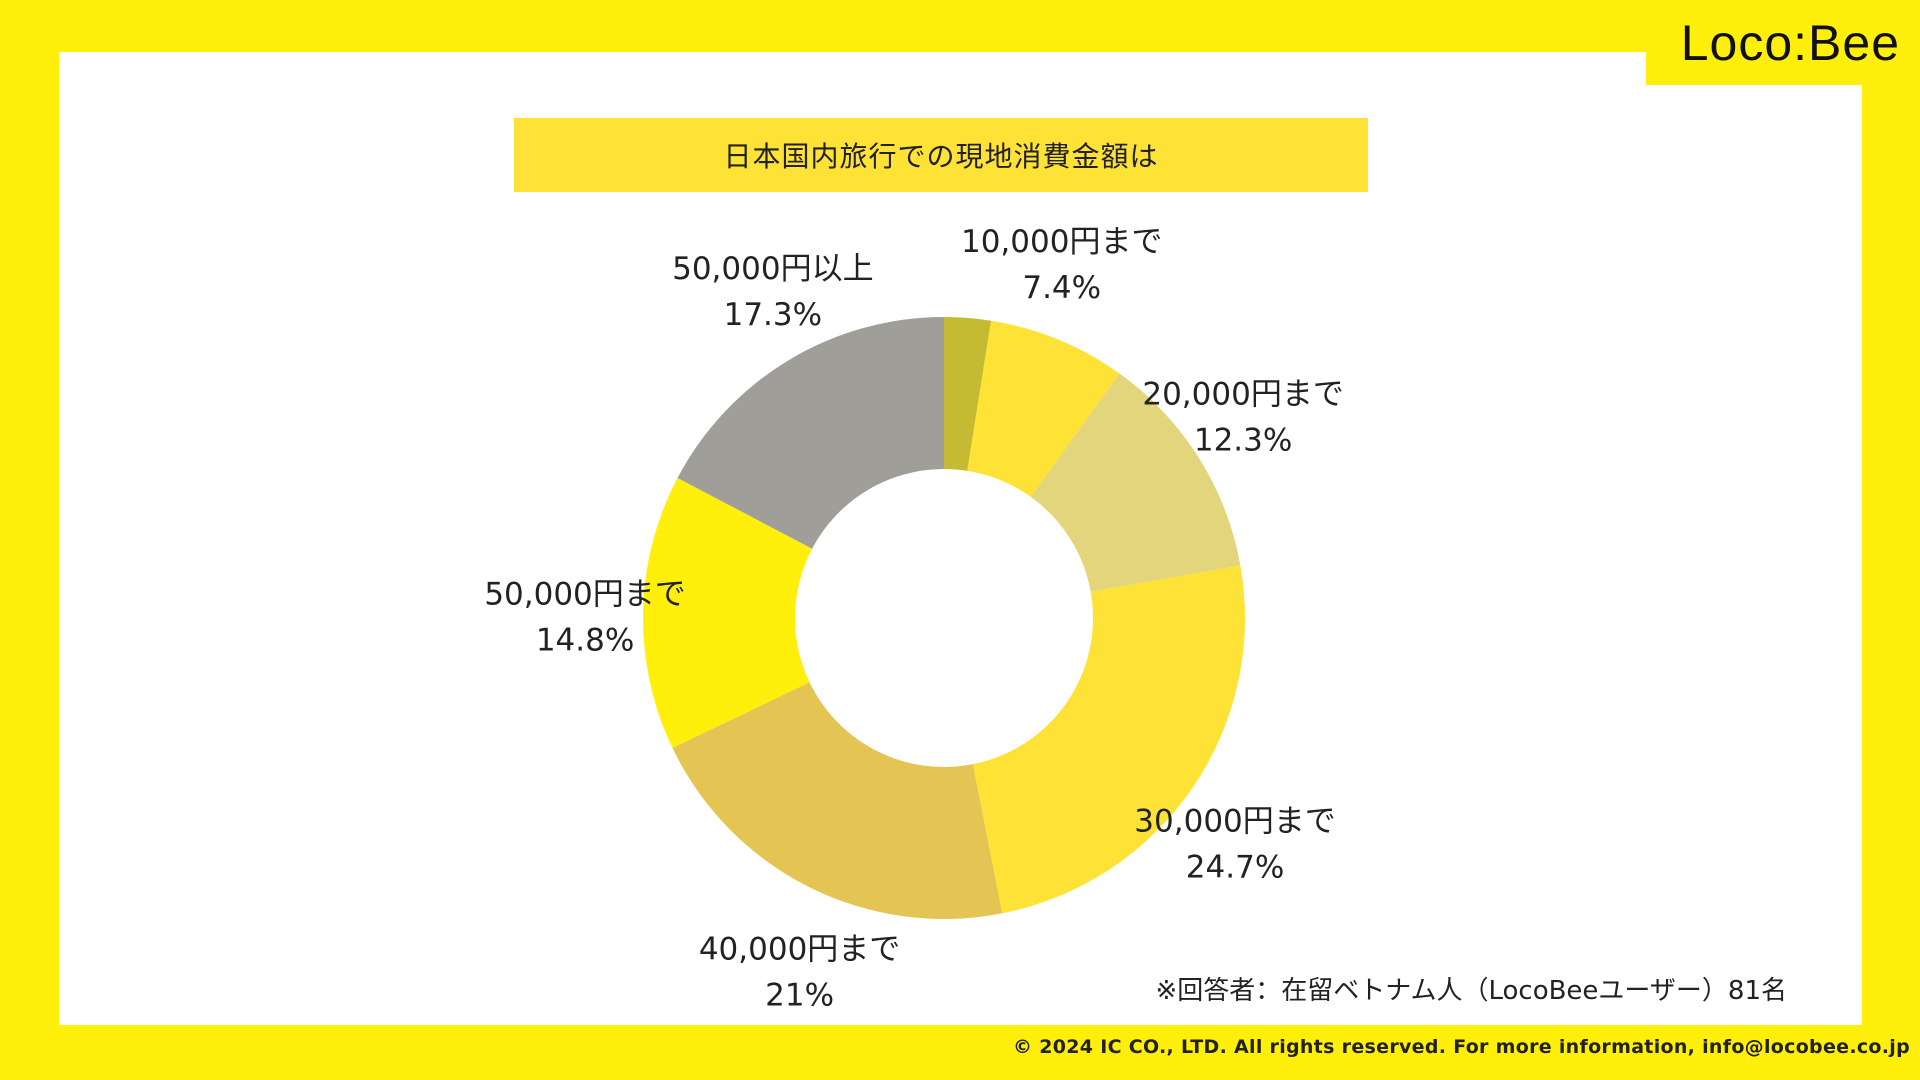 The width and height of the screenshot is (1920, 1080). Describe the element at coordinates (1243, 441) in the screenshot. I see `percent-label: 12.3%` at that location.